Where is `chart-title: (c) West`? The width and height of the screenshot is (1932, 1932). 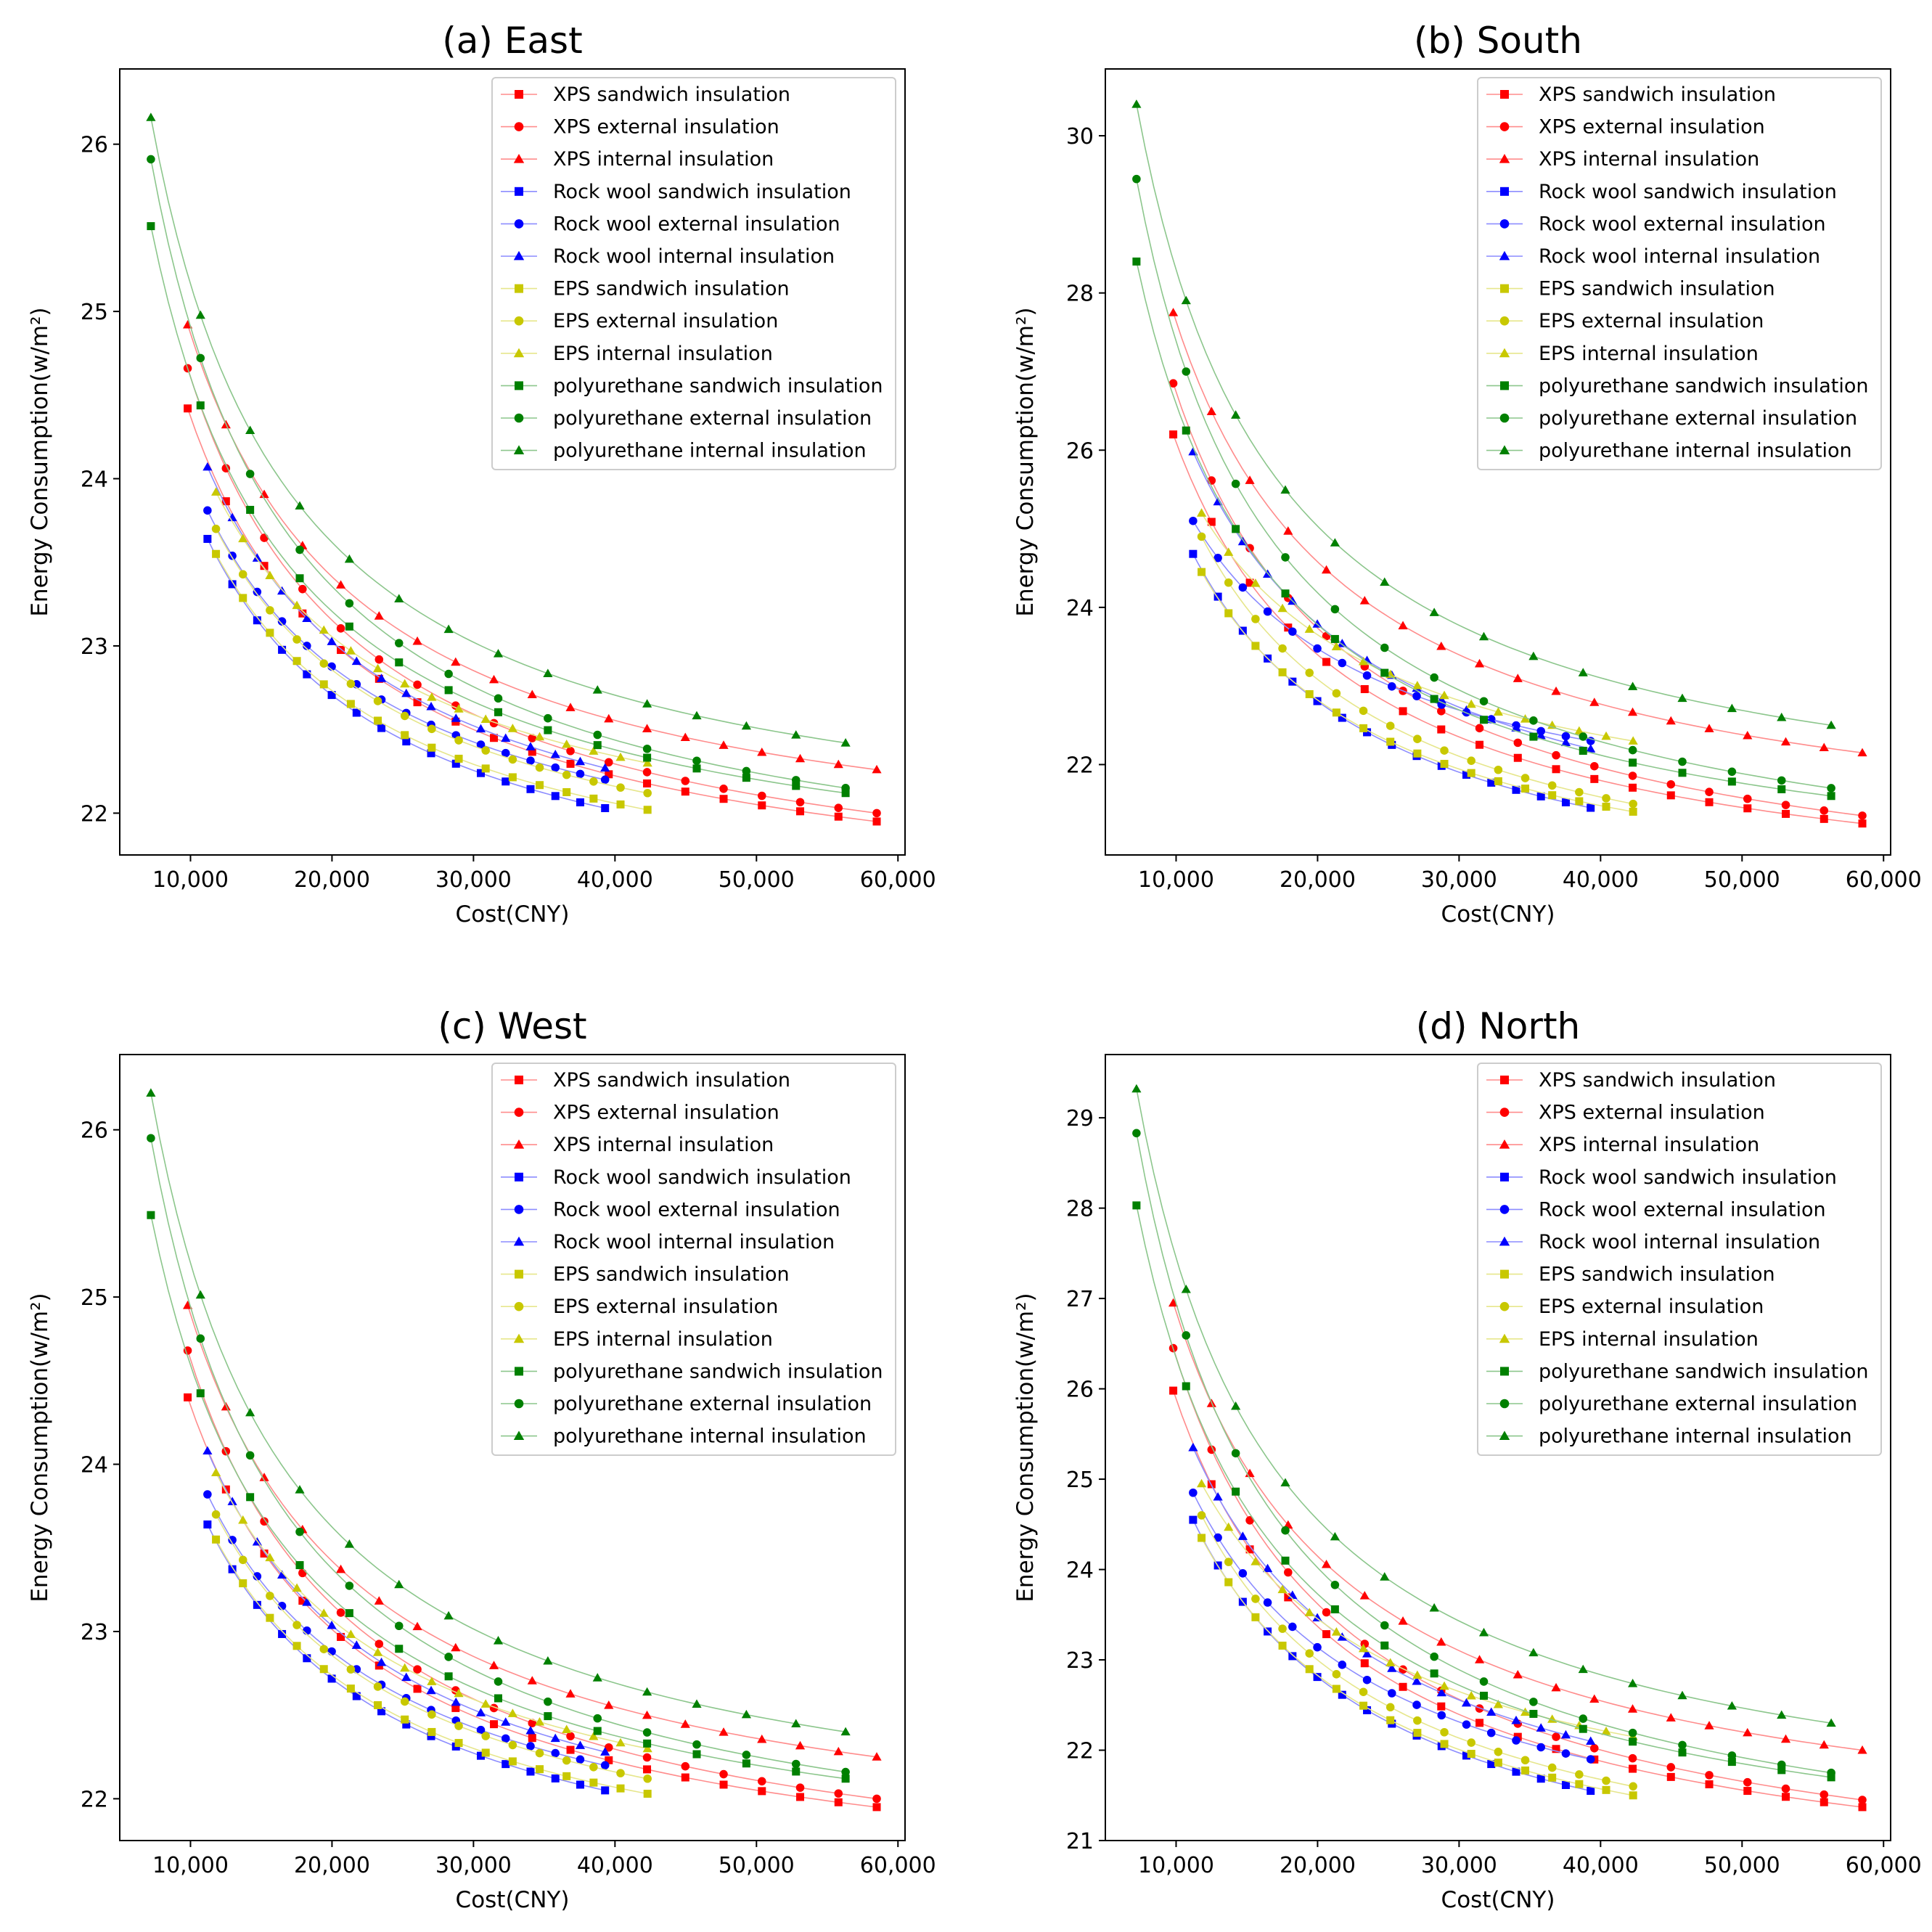
chart-title: (c) West is located at coordinates (512, 1026).